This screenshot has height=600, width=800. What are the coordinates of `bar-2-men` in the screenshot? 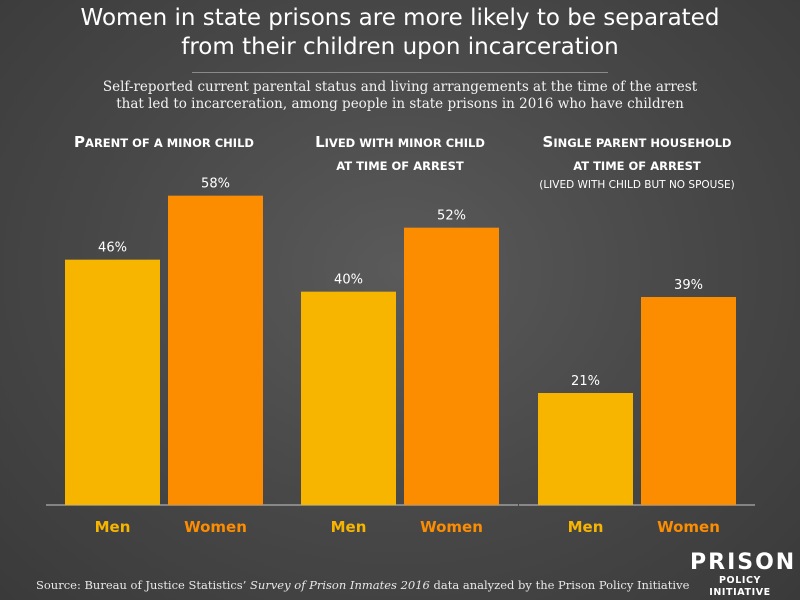 It's located at (348, 398).